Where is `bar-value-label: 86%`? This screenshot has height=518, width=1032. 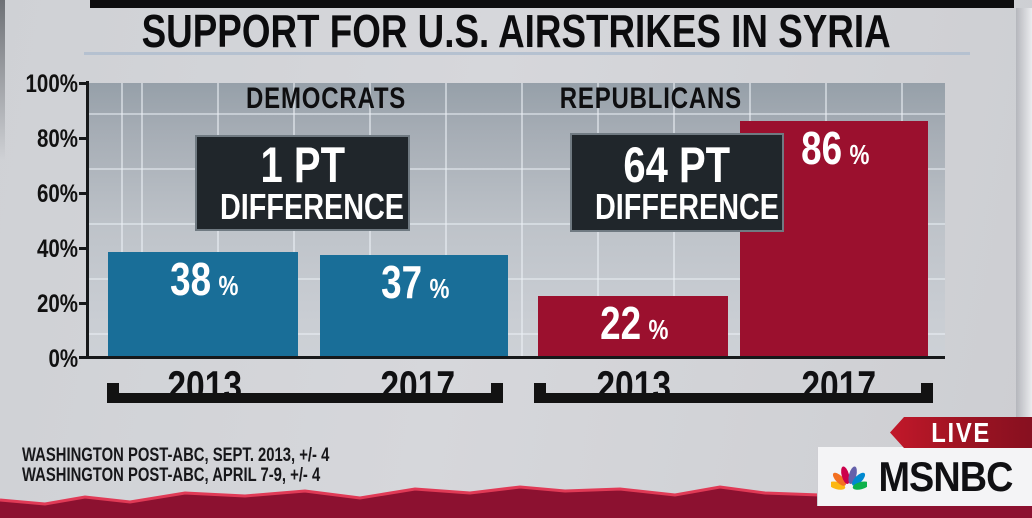 bar-value-label: 86% is located at coordinates (835, 148).